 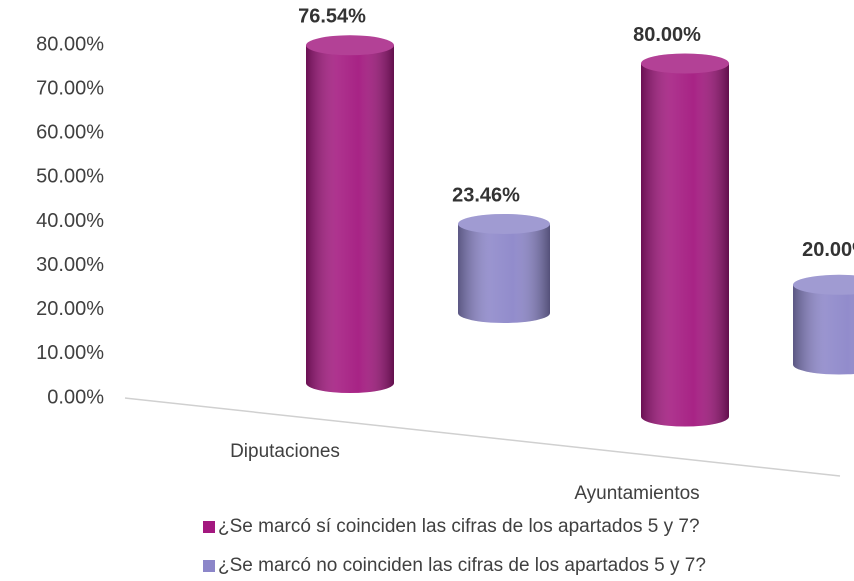 I want to click on value-label: 23.46%, so click(x=486, y=195).